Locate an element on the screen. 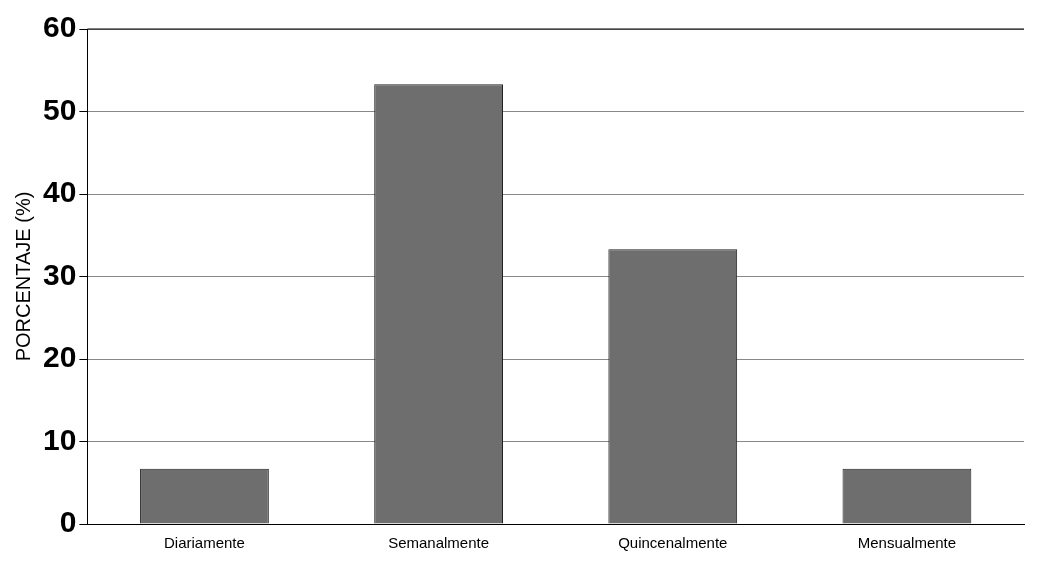  x-tick-label: Mensualmente is located at coordinates (907, 543).